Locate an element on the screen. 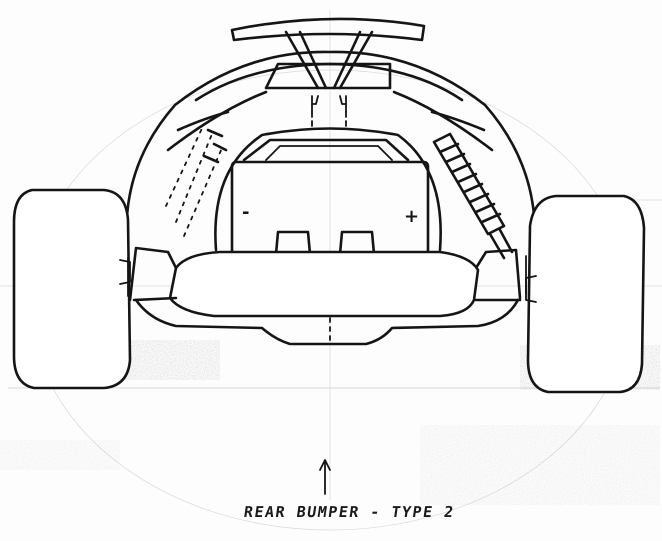  right-rear-wheel is located at coordinates (585, 294).